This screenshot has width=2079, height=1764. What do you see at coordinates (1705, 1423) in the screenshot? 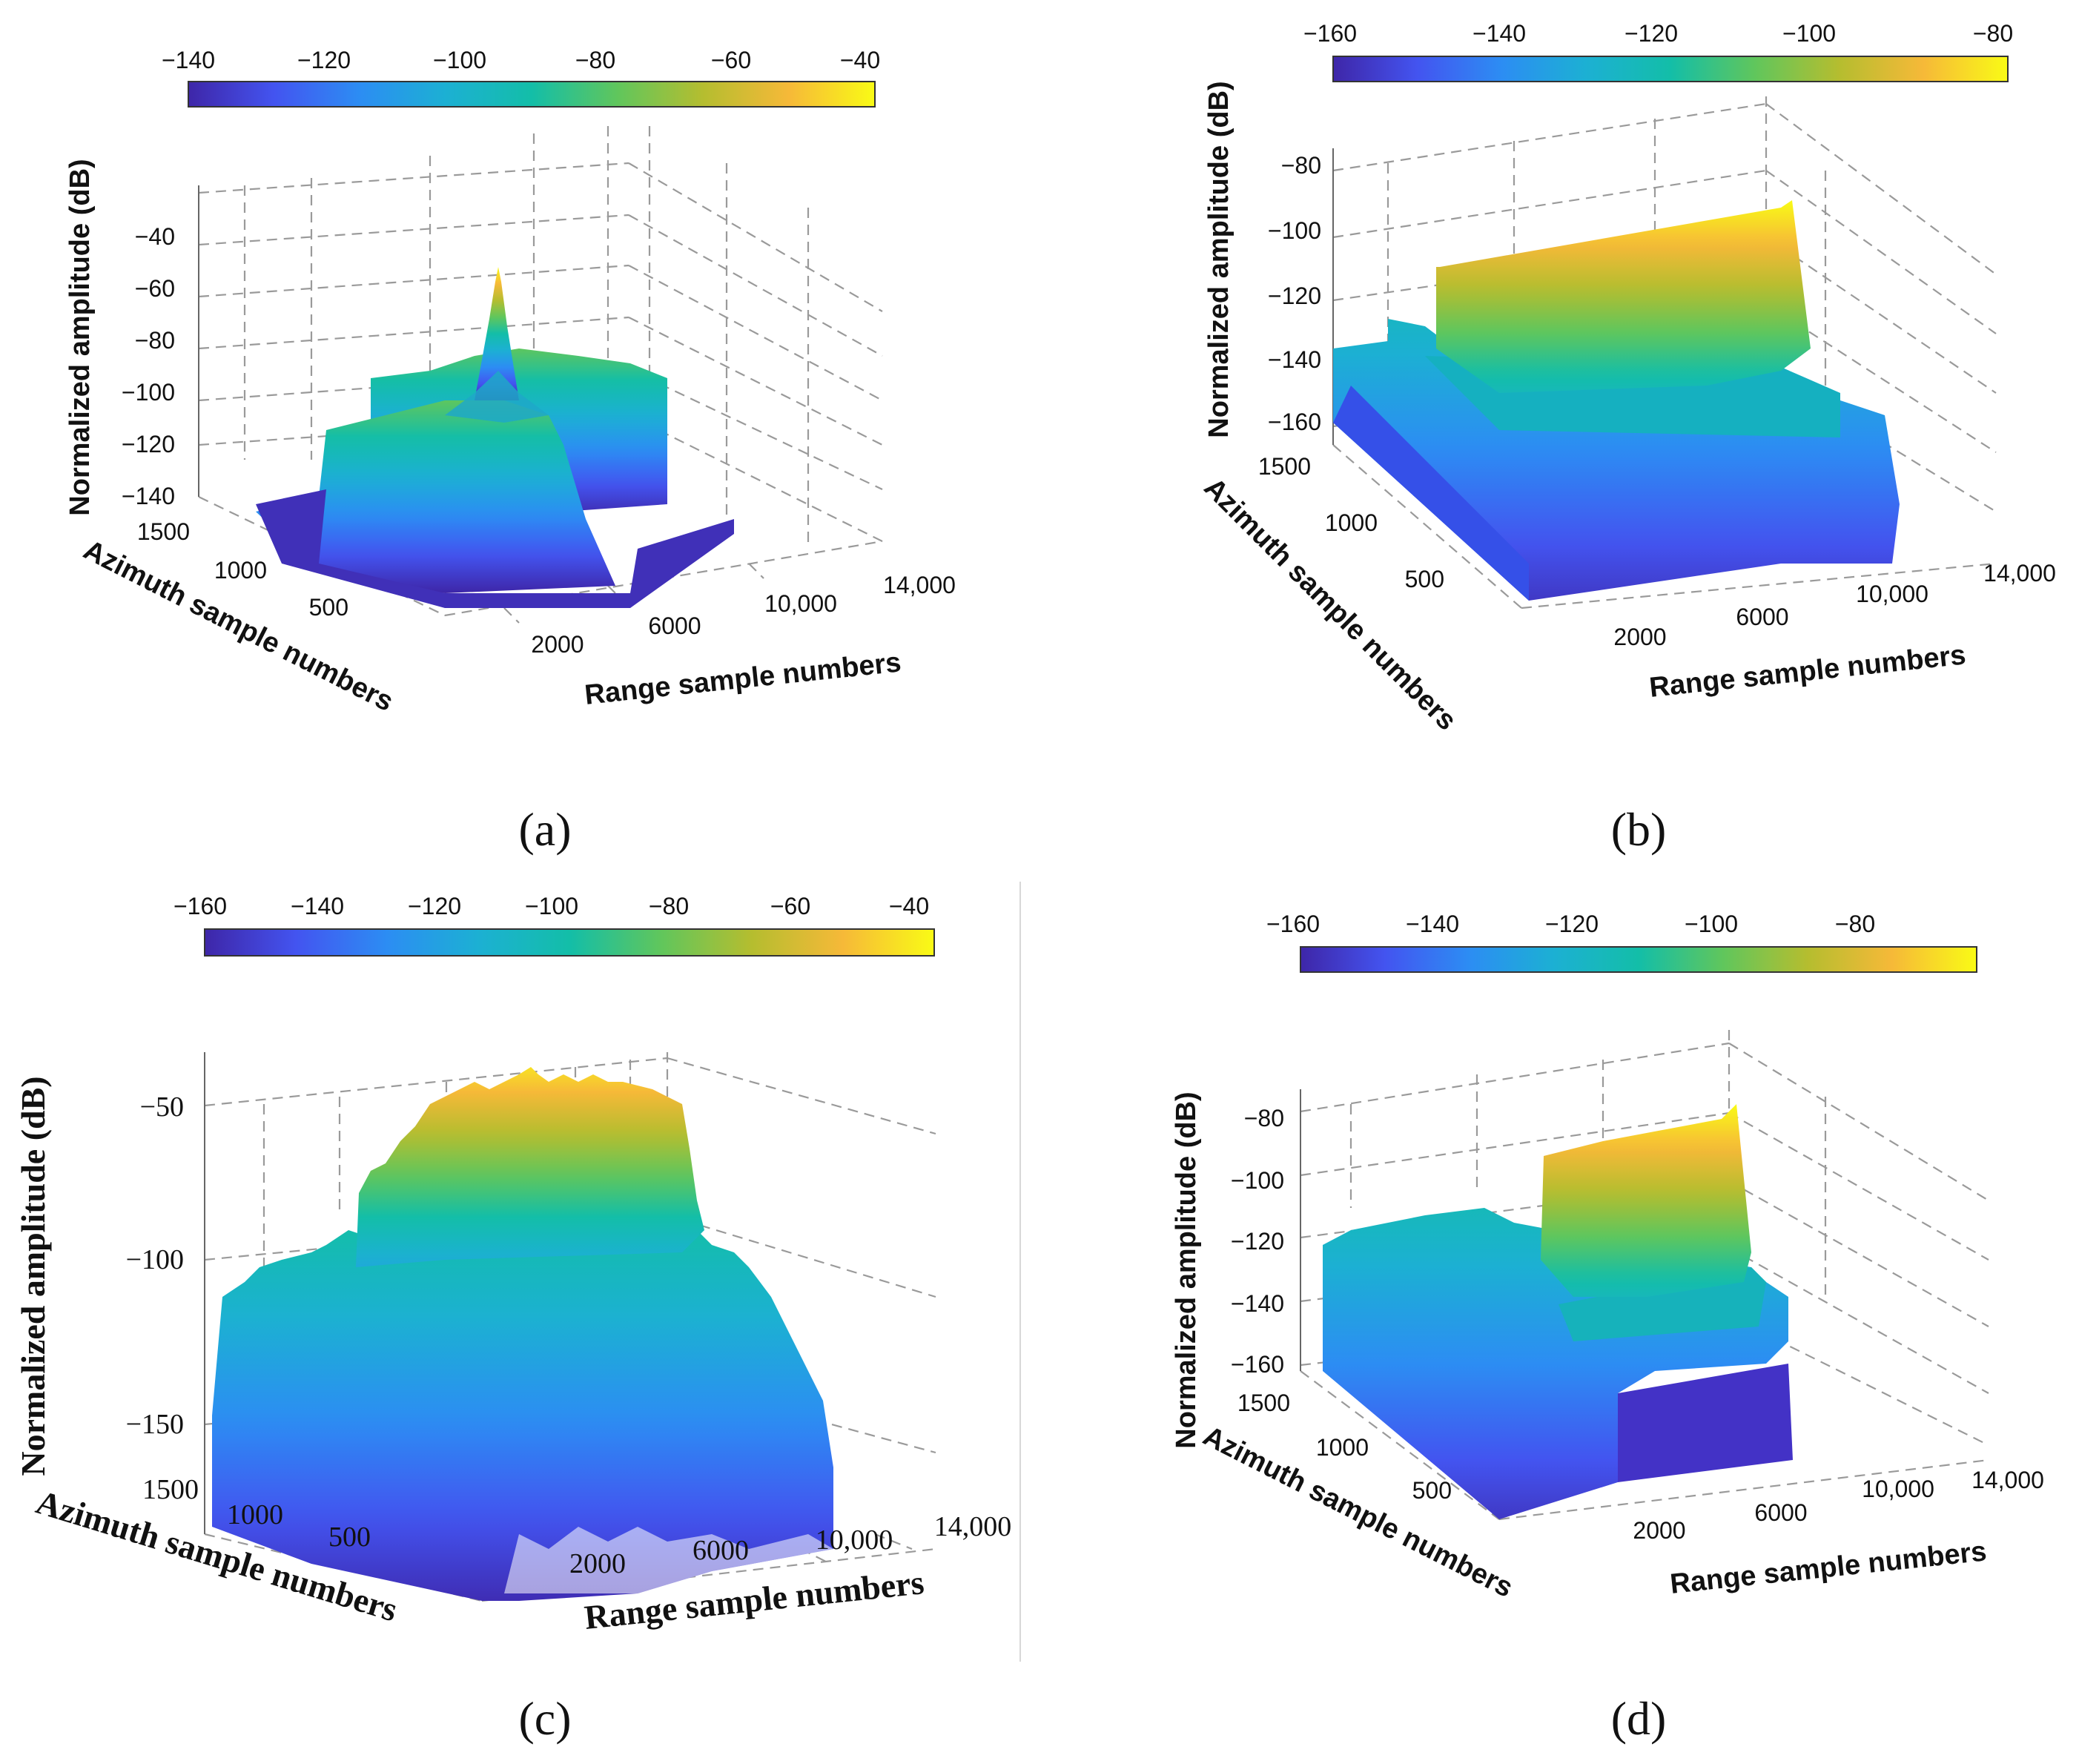
I see `surface-right-wall` at bounding box center [1705, 1423].